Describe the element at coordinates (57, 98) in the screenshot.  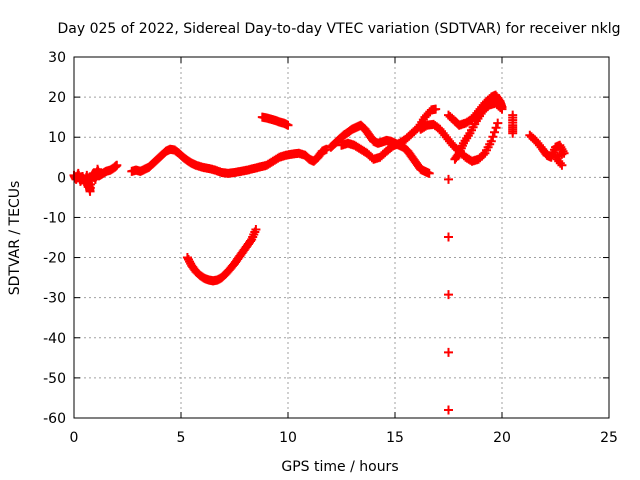
I see `y-tick-label: 20` at that location.